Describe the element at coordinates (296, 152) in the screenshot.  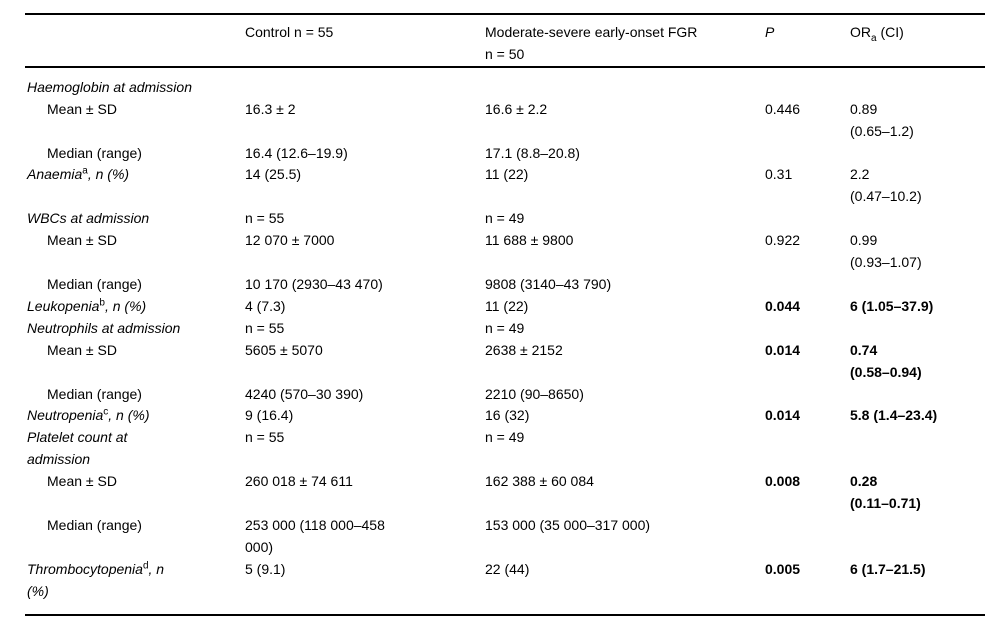
I see `control-value: 16.4 (12.6–19.9)` at that location.